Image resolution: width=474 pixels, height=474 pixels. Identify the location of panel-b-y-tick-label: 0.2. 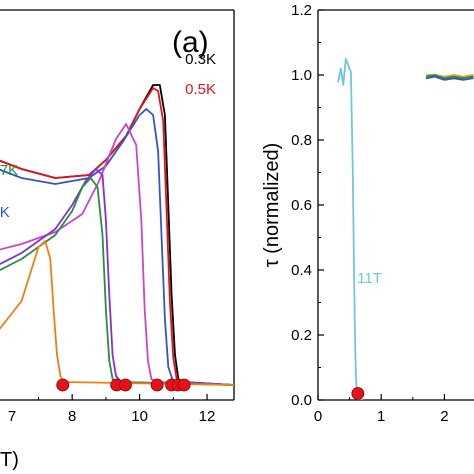
(301, 335).